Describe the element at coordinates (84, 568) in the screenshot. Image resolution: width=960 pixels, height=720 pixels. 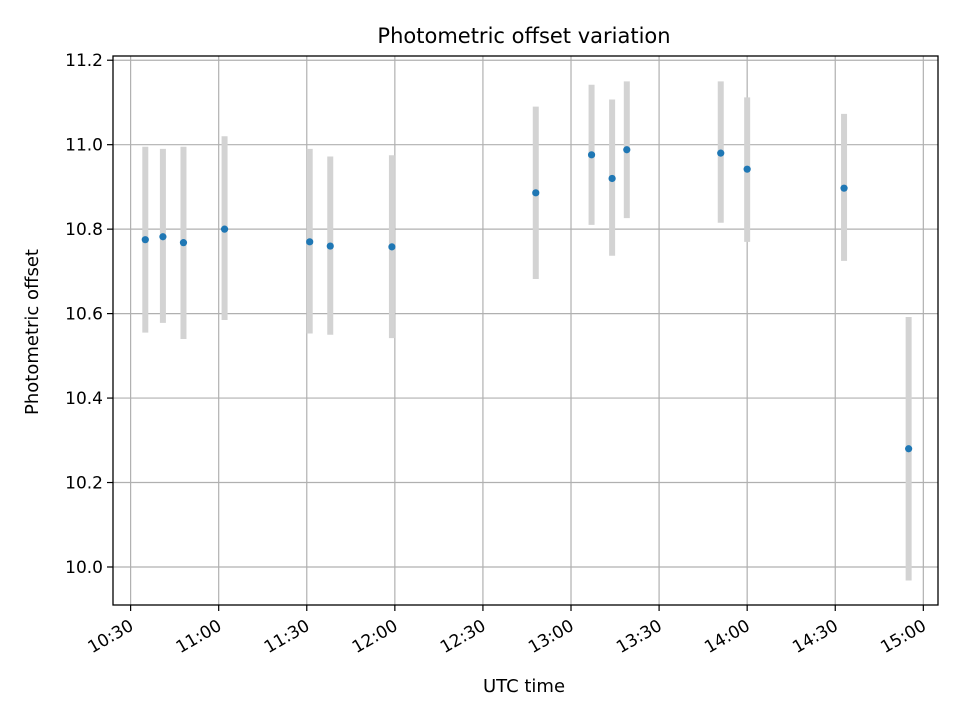
I see `y-tick-label: 10.0` at that location.